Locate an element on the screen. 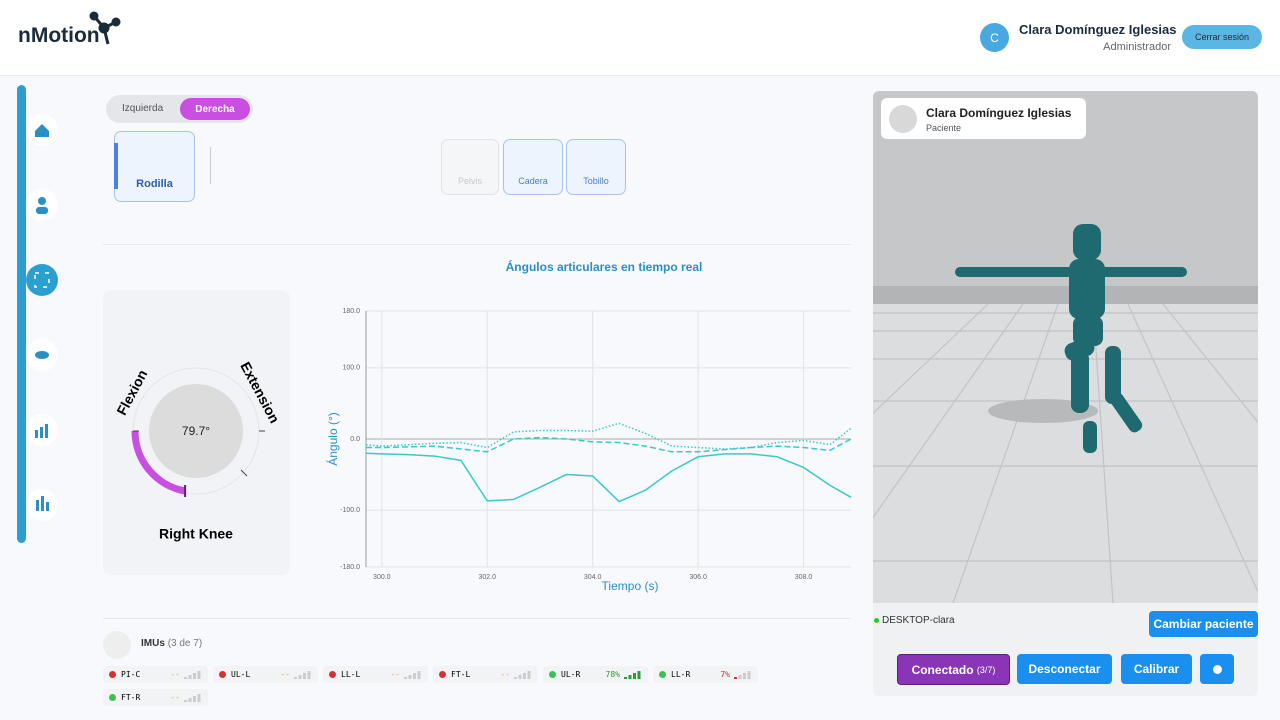 Image resolution: width=1280 pixels, height=720 pixels. imu-name: LL-L is located at coordinates (351, 674).